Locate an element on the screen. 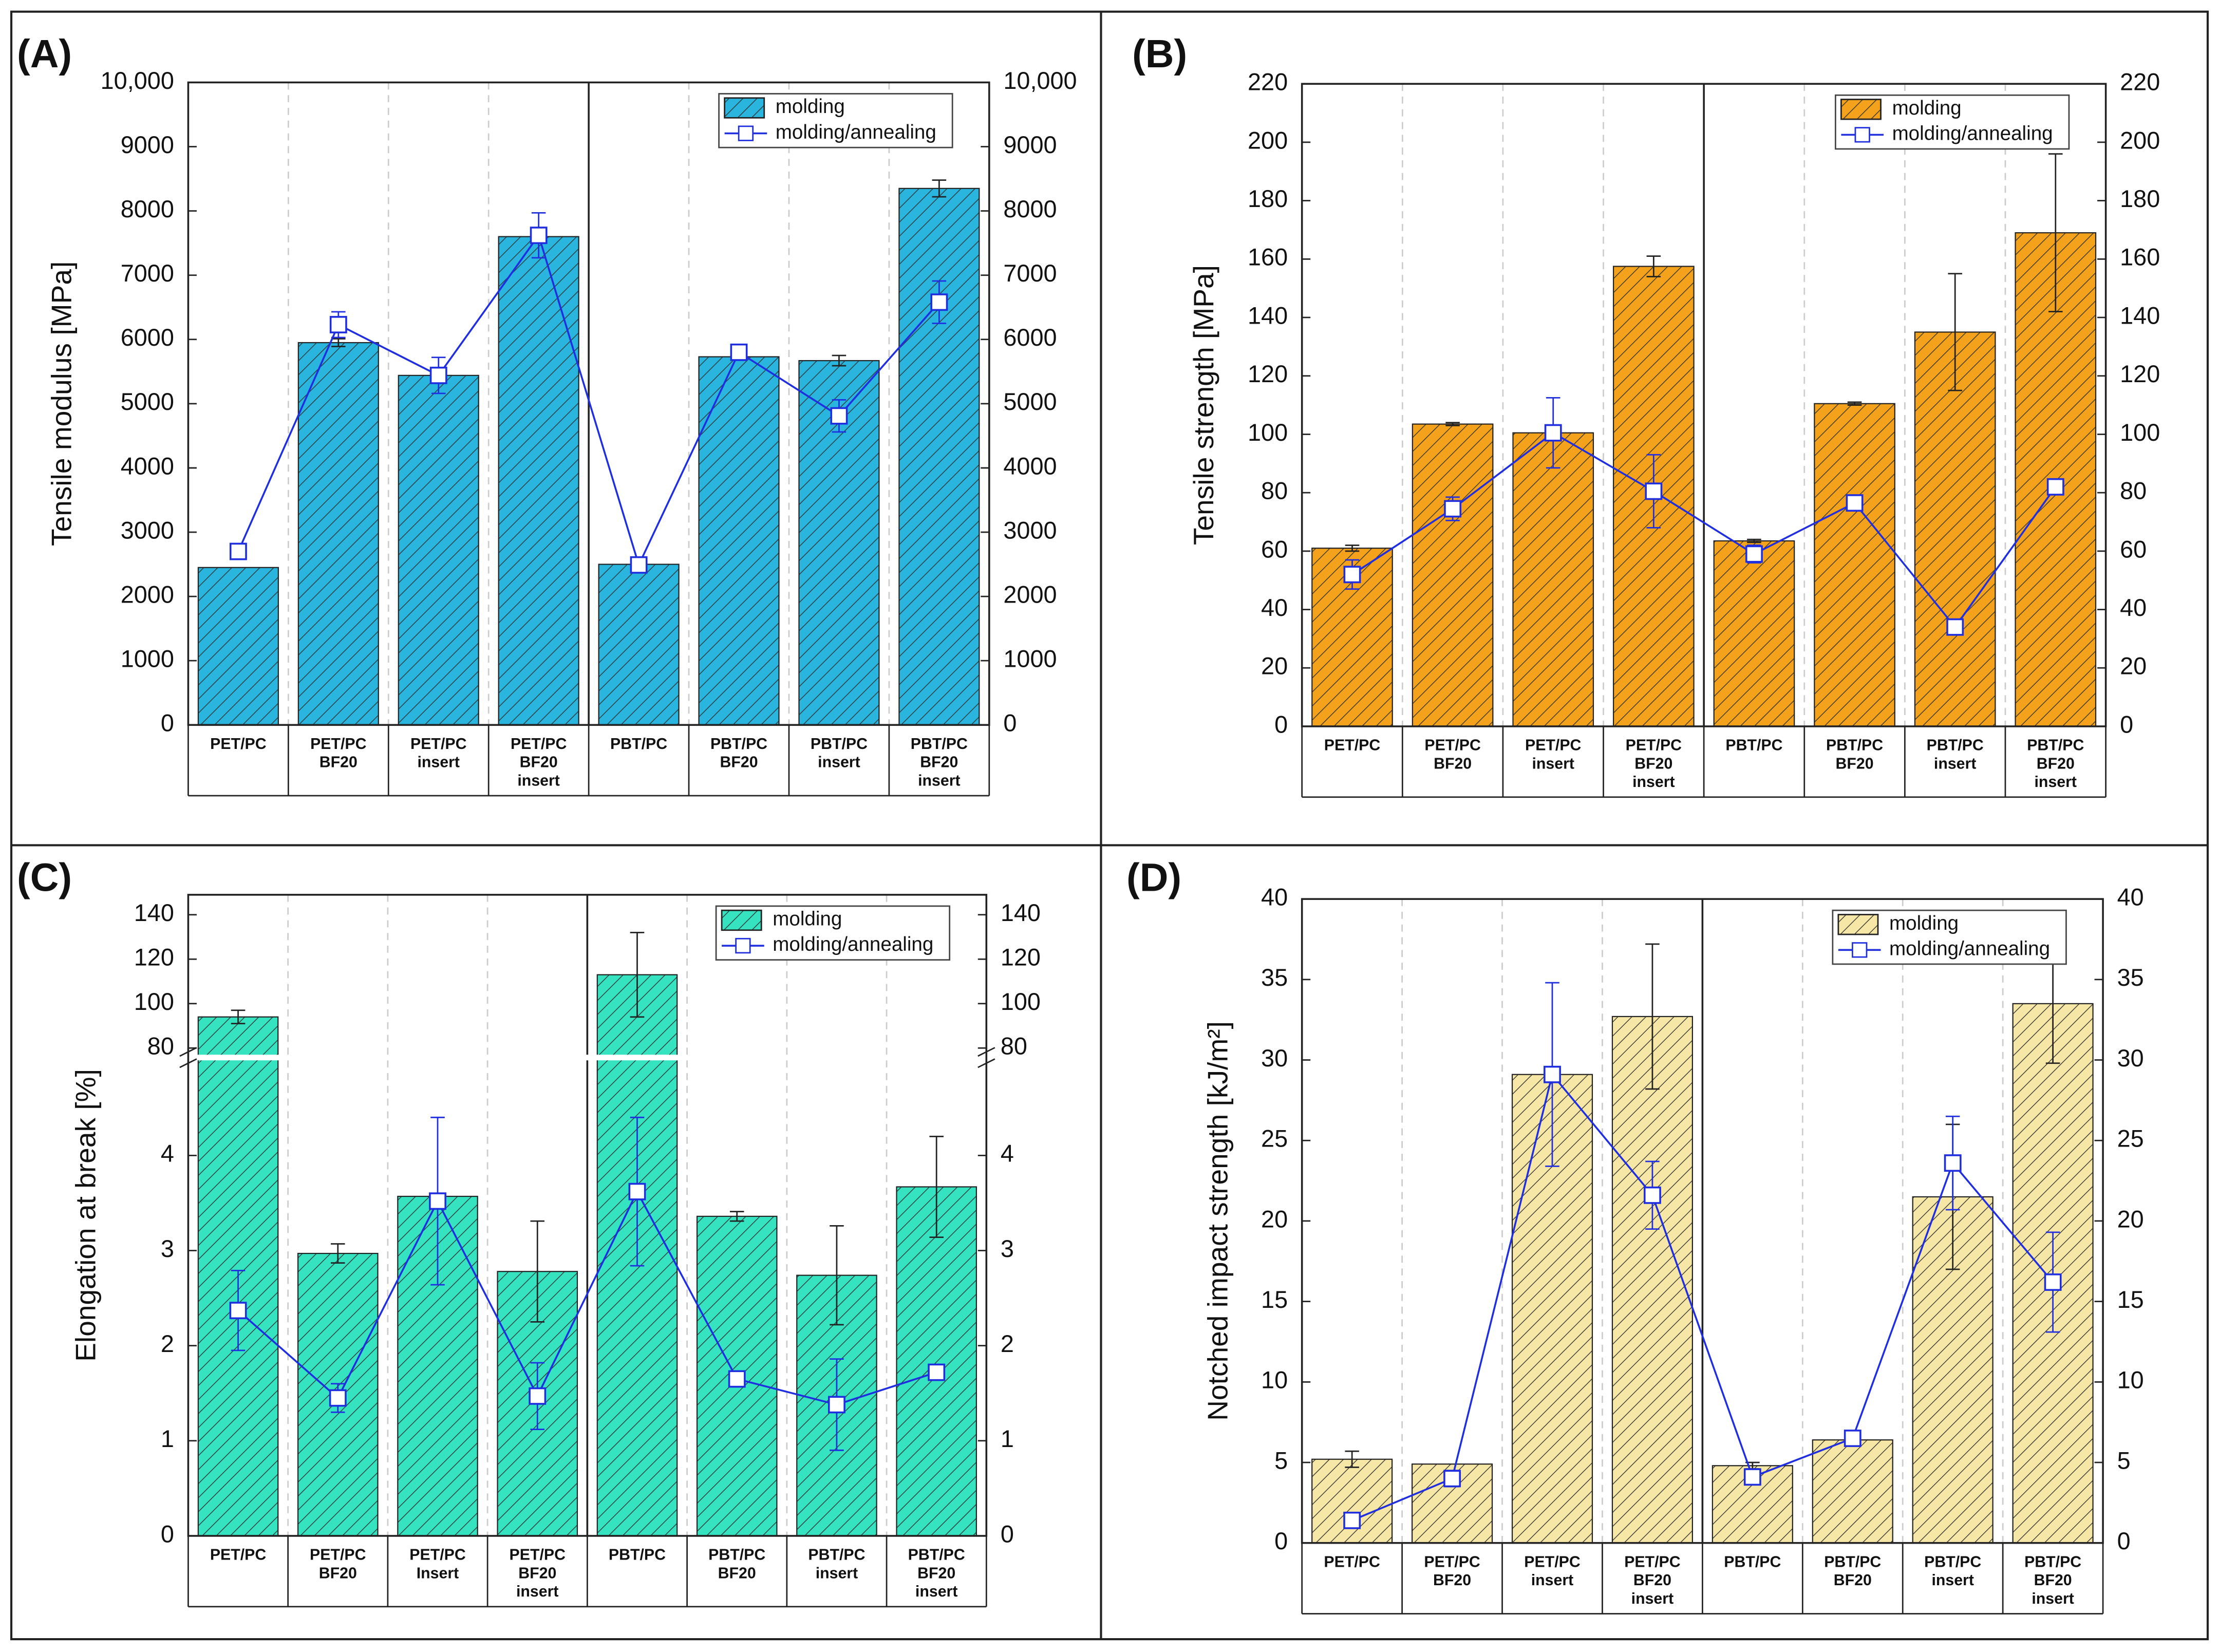 Image resolution: width=2219 pixels, height=1652 pixels. legend-label: molding is located at coordinates (1924, 923).